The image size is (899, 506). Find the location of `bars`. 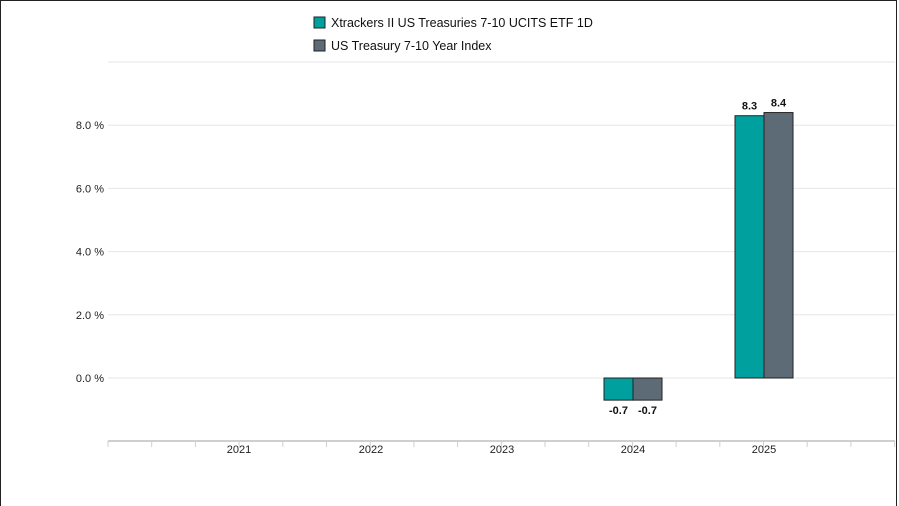

bars is located at coordinates (698, 256).